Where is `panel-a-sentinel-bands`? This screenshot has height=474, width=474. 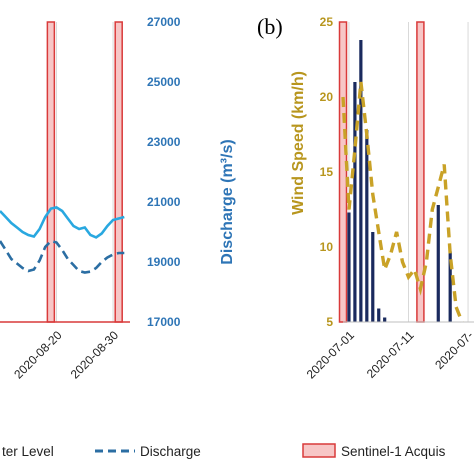
panel-a-sentinel-bands is located at coordinates (84, 172).